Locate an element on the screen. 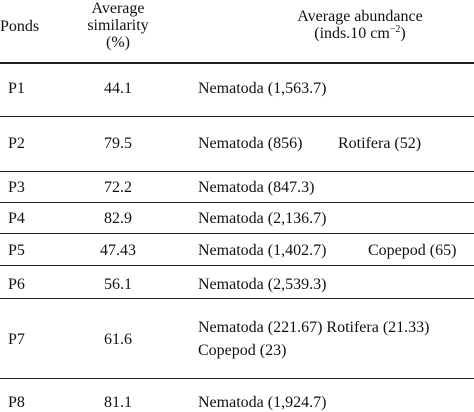 This screenshot has width=474, height=412. abundance-cell: Nematoda (1,563.7) is located at coordinates (262, 88).